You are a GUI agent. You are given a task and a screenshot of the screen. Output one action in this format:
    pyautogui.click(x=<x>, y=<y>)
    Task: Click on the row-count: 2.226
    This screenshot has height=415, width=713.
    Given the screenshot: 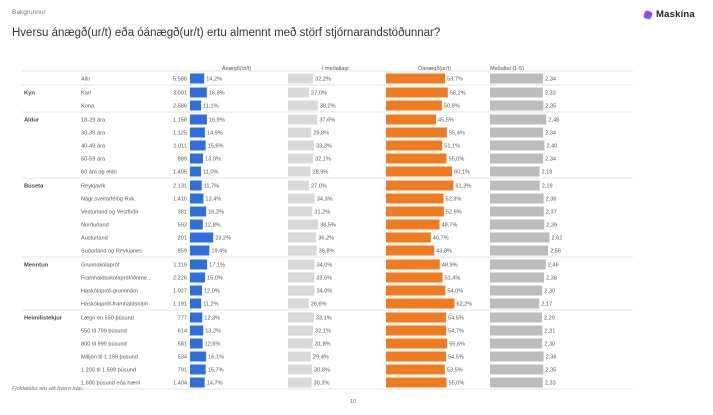 What is the action you would take?
    pyautogui.click(x=180, y=279)
    